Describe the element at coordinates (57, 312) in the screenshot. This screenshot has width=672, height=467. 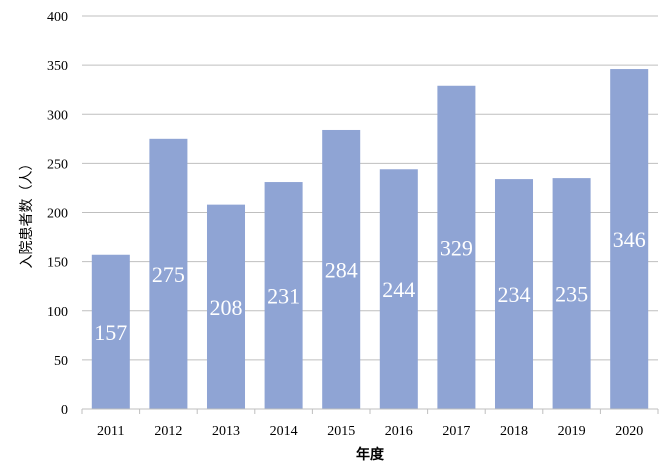
I see `y-tick-label: 100` at that location.